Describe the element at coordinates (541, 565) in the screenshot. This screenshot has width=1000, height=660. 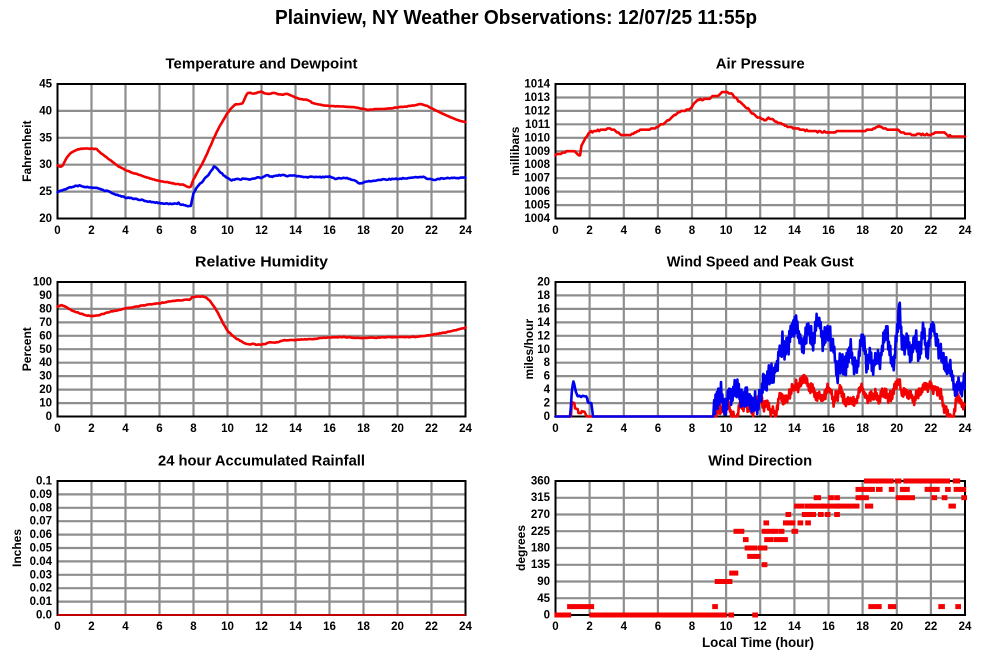
I see `svg-text: 135` at that location.